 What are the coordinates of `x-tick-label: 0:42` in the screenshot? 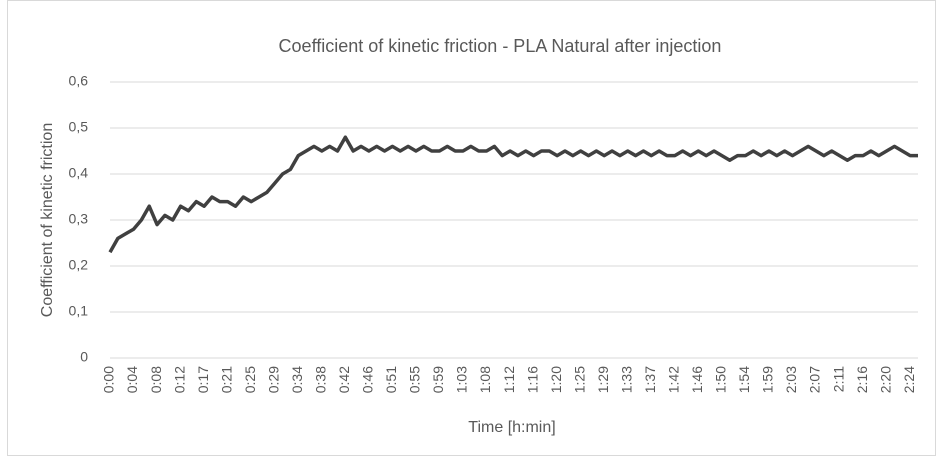 It's located at (344, 379).